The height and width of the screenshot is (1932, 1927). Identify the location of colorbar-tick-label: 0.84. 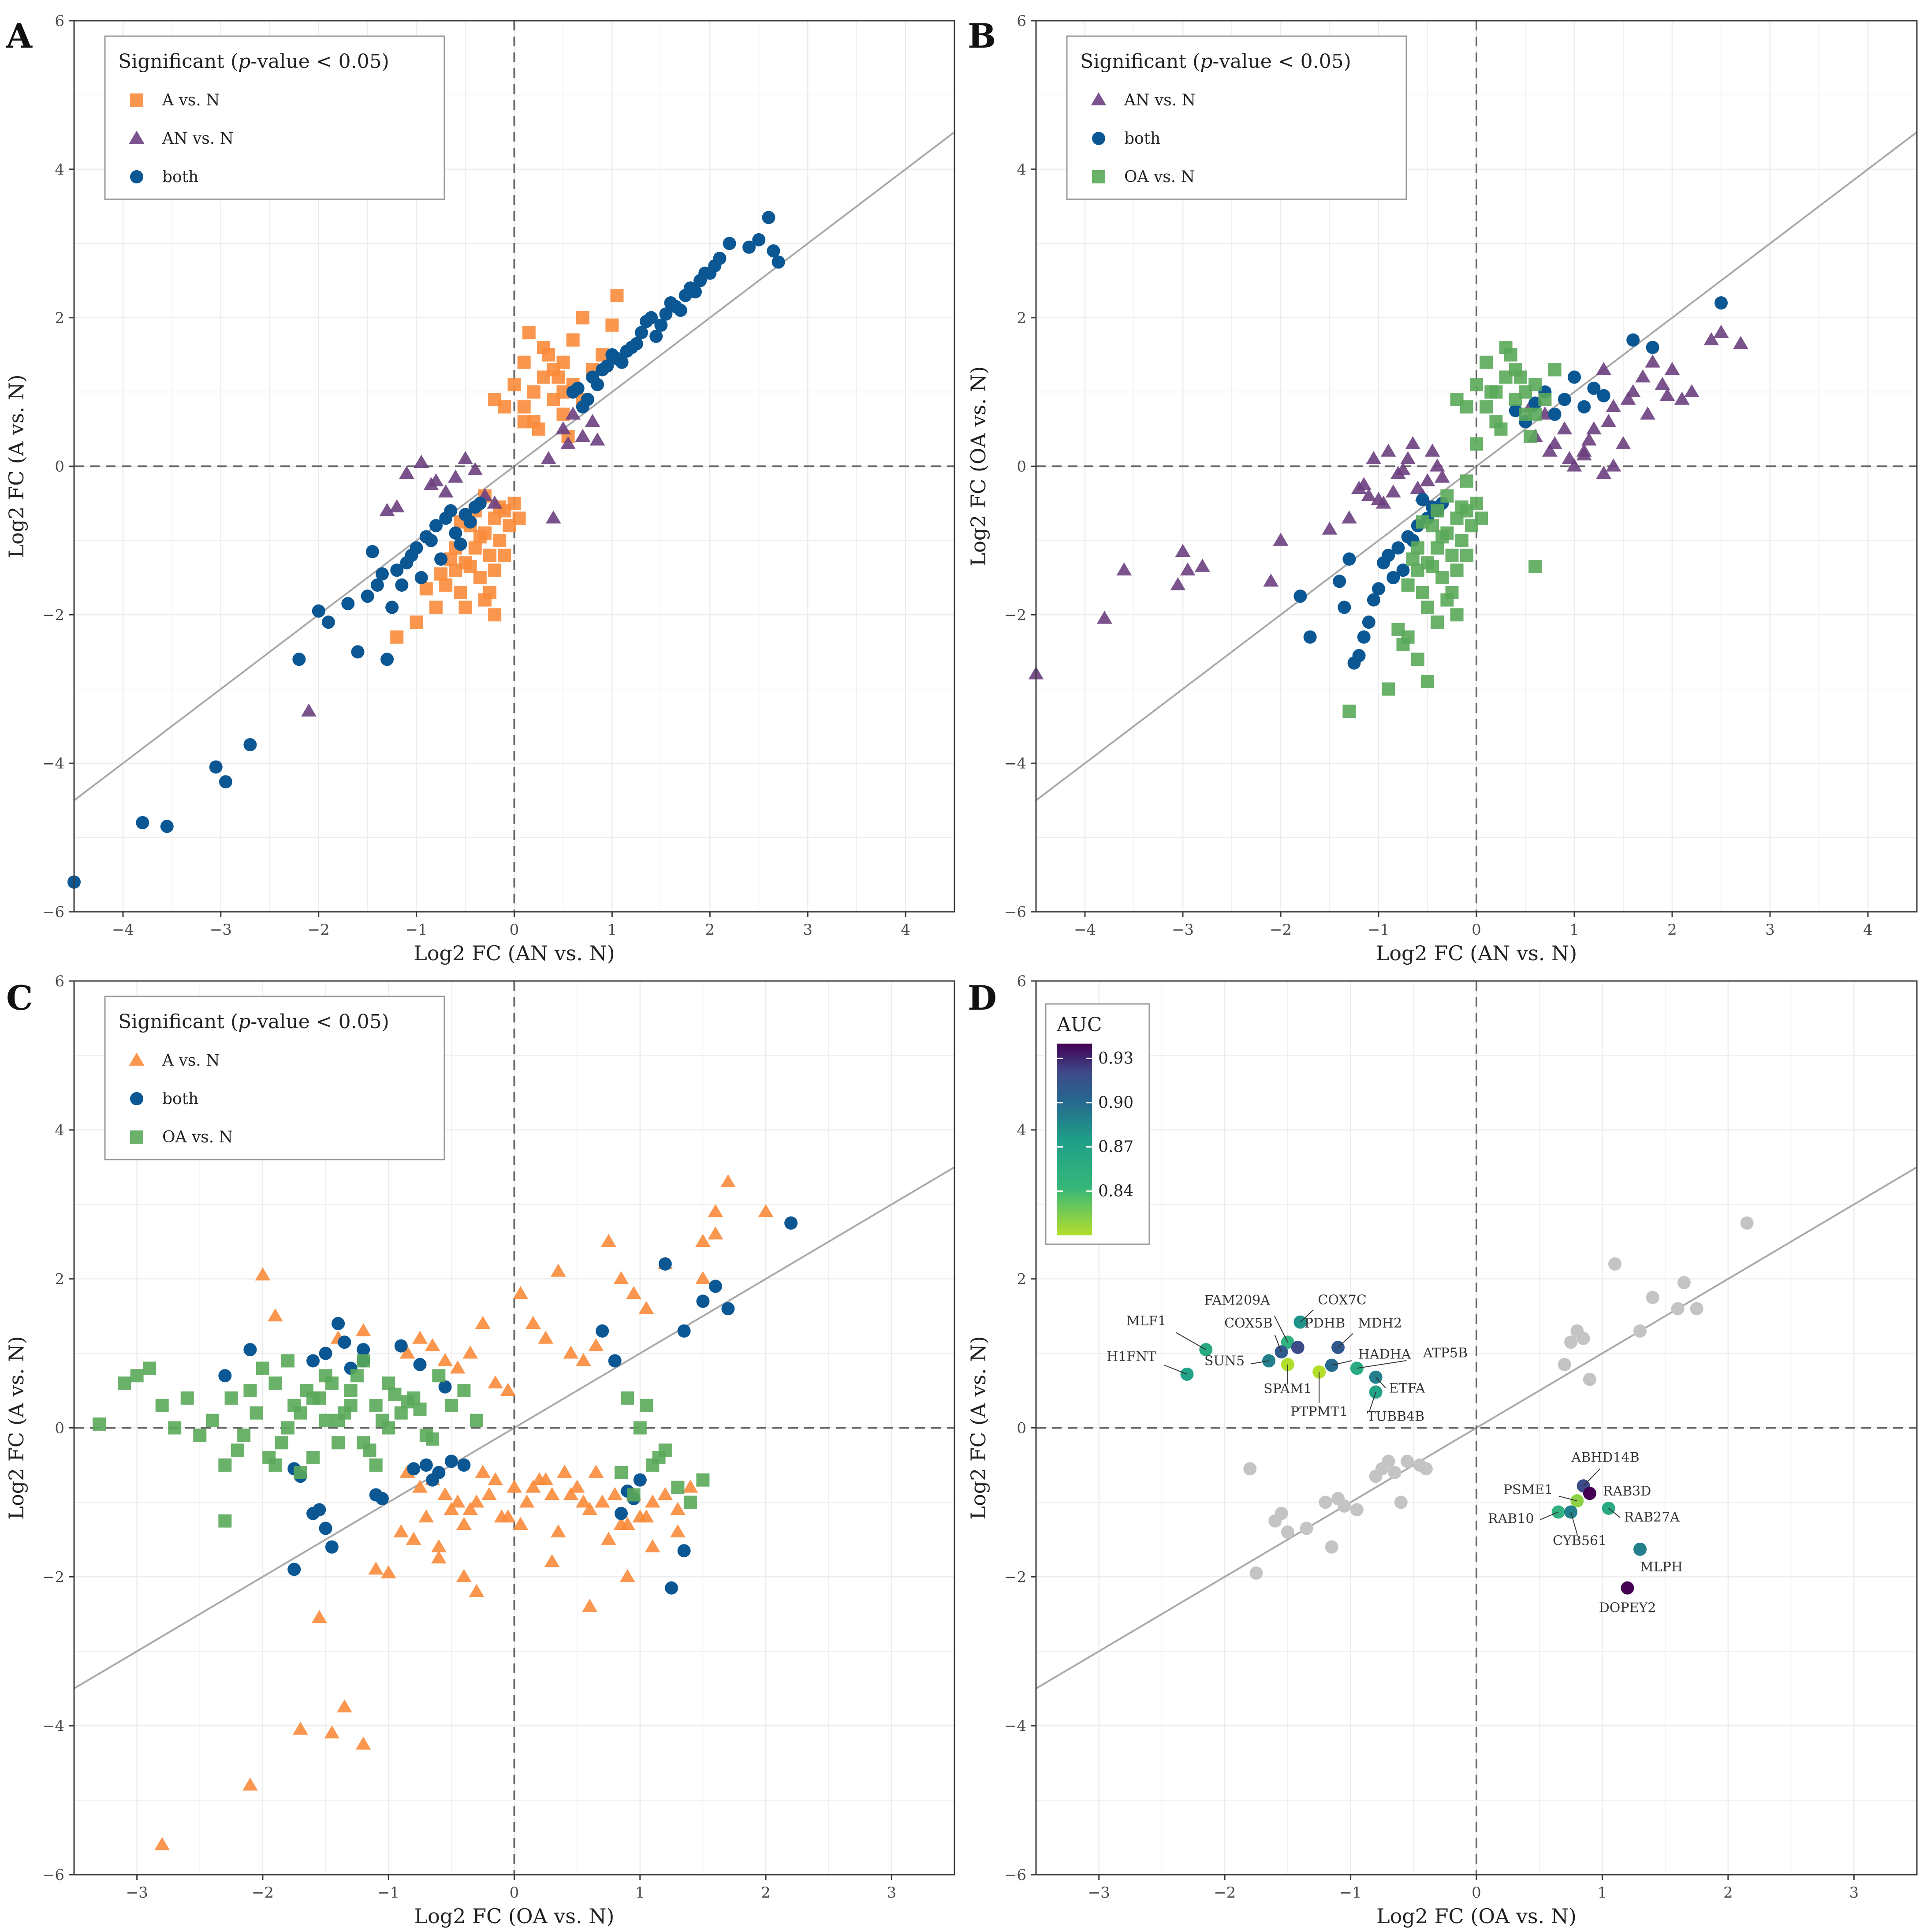
(1115, 1191).